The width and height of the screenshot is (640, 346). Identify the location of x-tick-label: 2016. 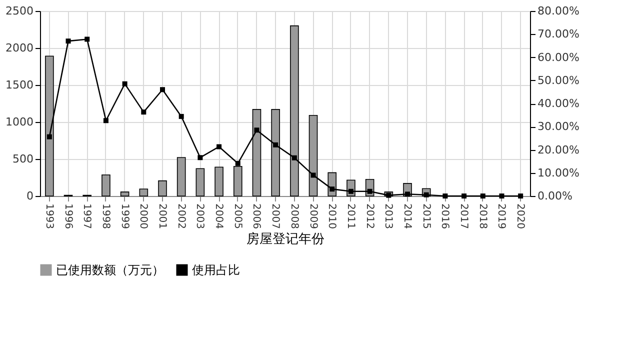
(444, 216).